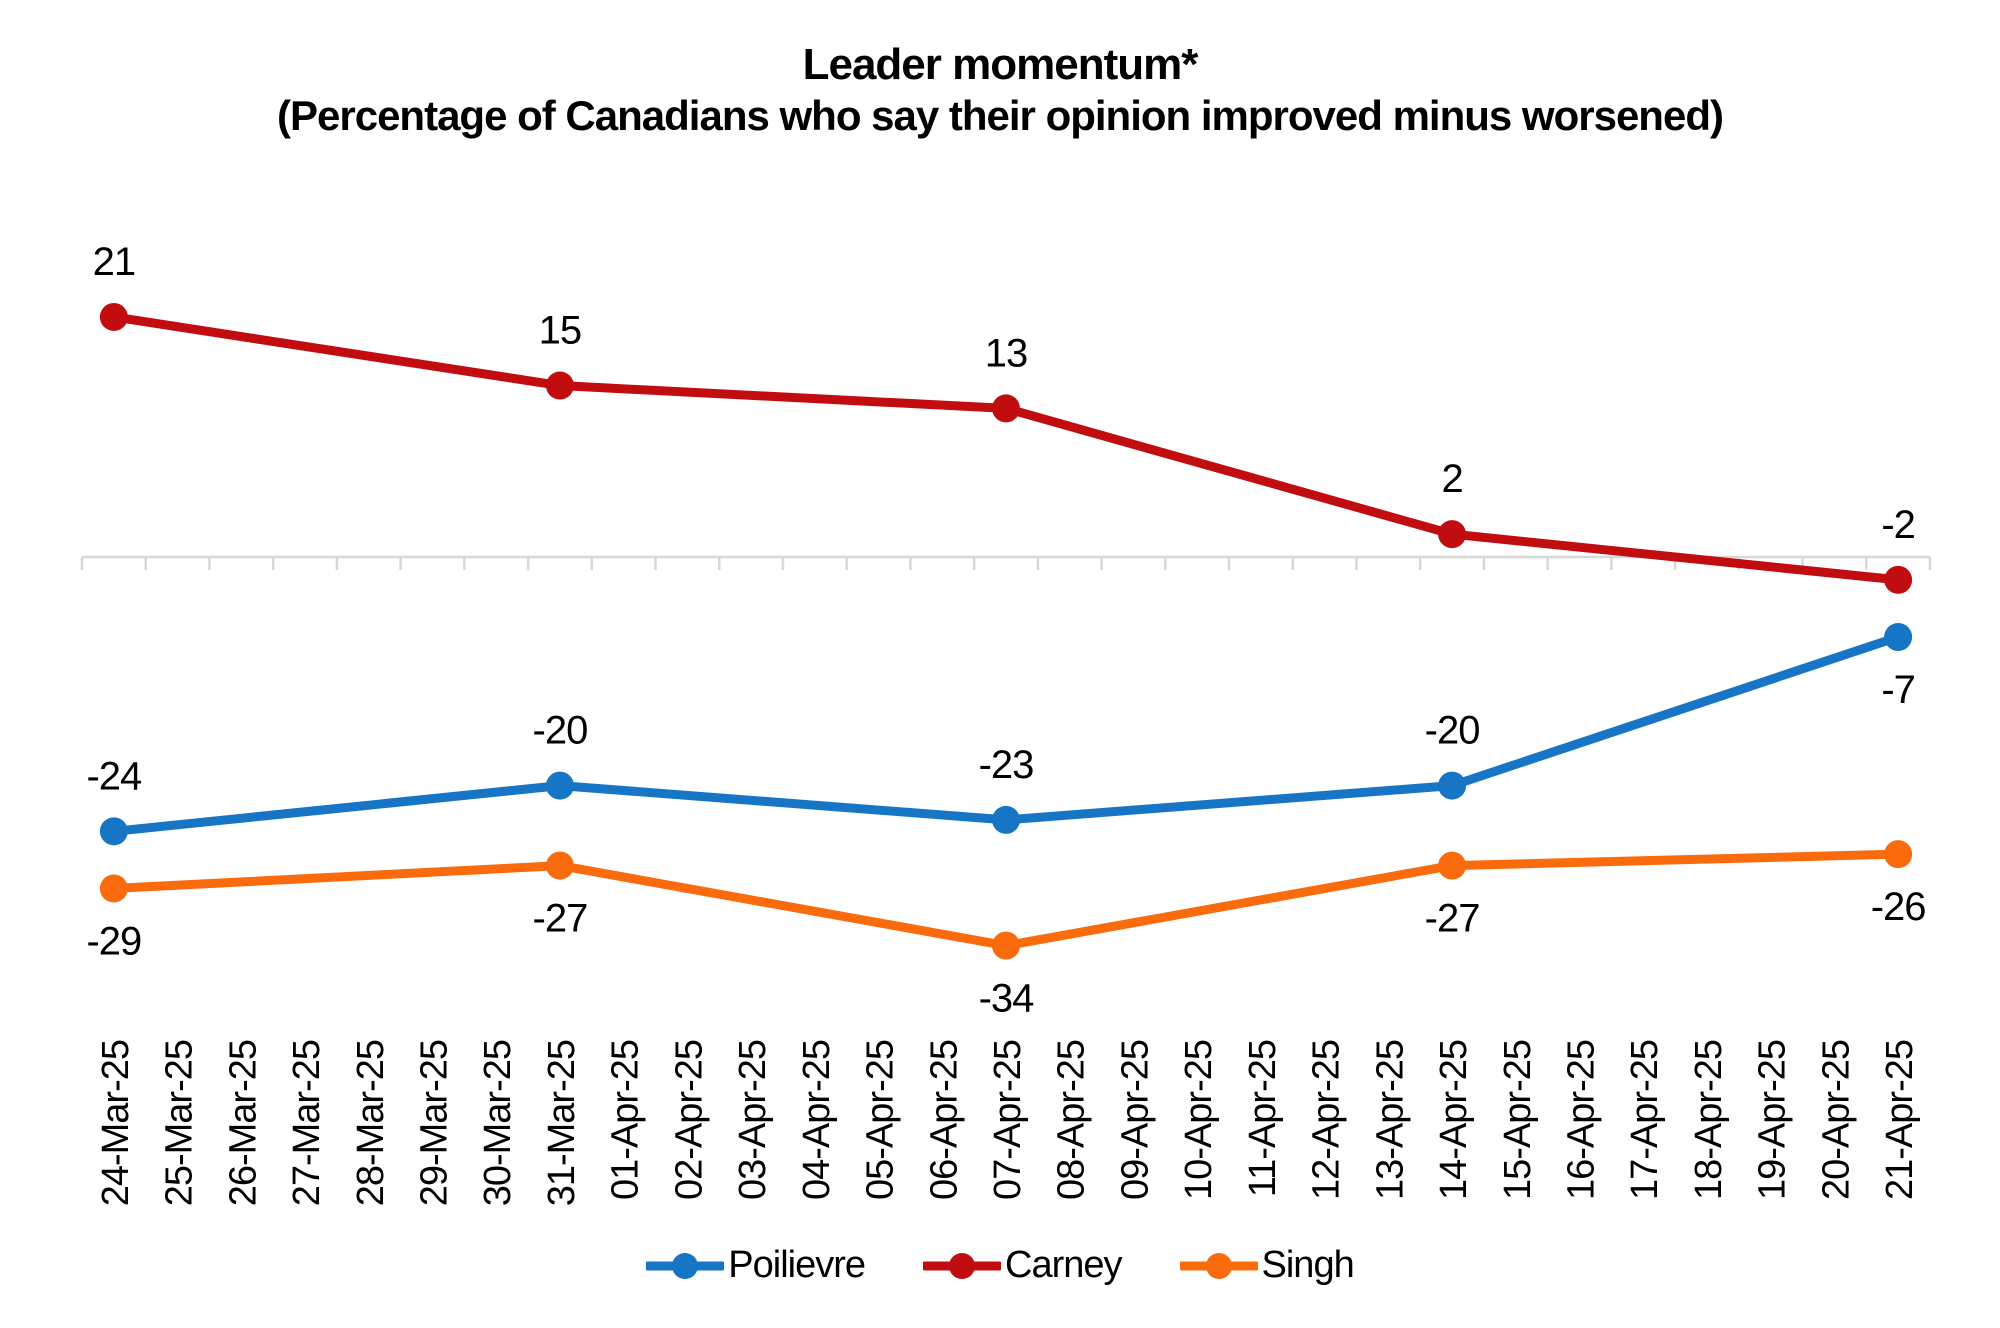 Image resolution: width=2000 pixels, height=1328 pixels. I want to click on x-axis-label: 20-Apr-25, so click(1836, 1120).